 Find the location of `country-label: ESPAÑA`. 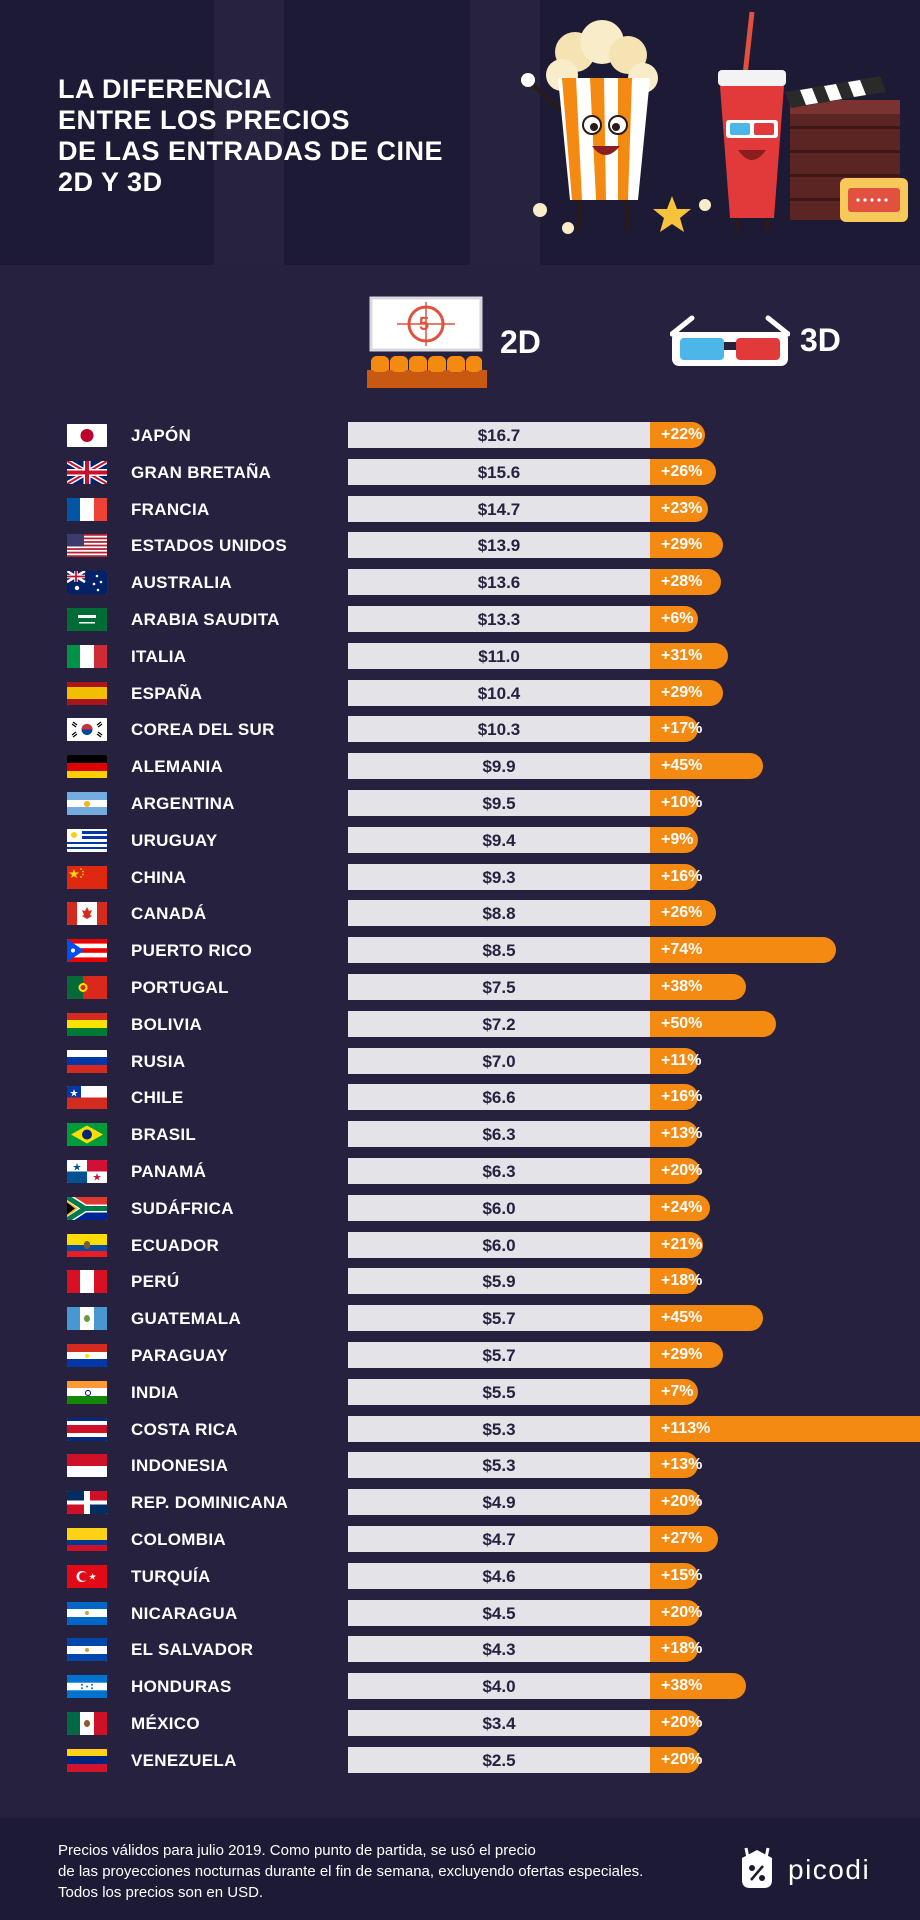

country-label: ESPAÑA is located at coordinates (167, 693).